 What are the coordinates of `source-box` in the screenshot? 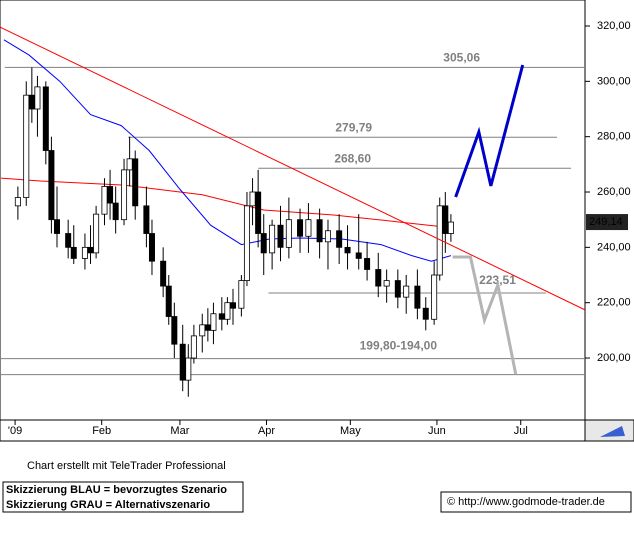 It's located at (536, 502).